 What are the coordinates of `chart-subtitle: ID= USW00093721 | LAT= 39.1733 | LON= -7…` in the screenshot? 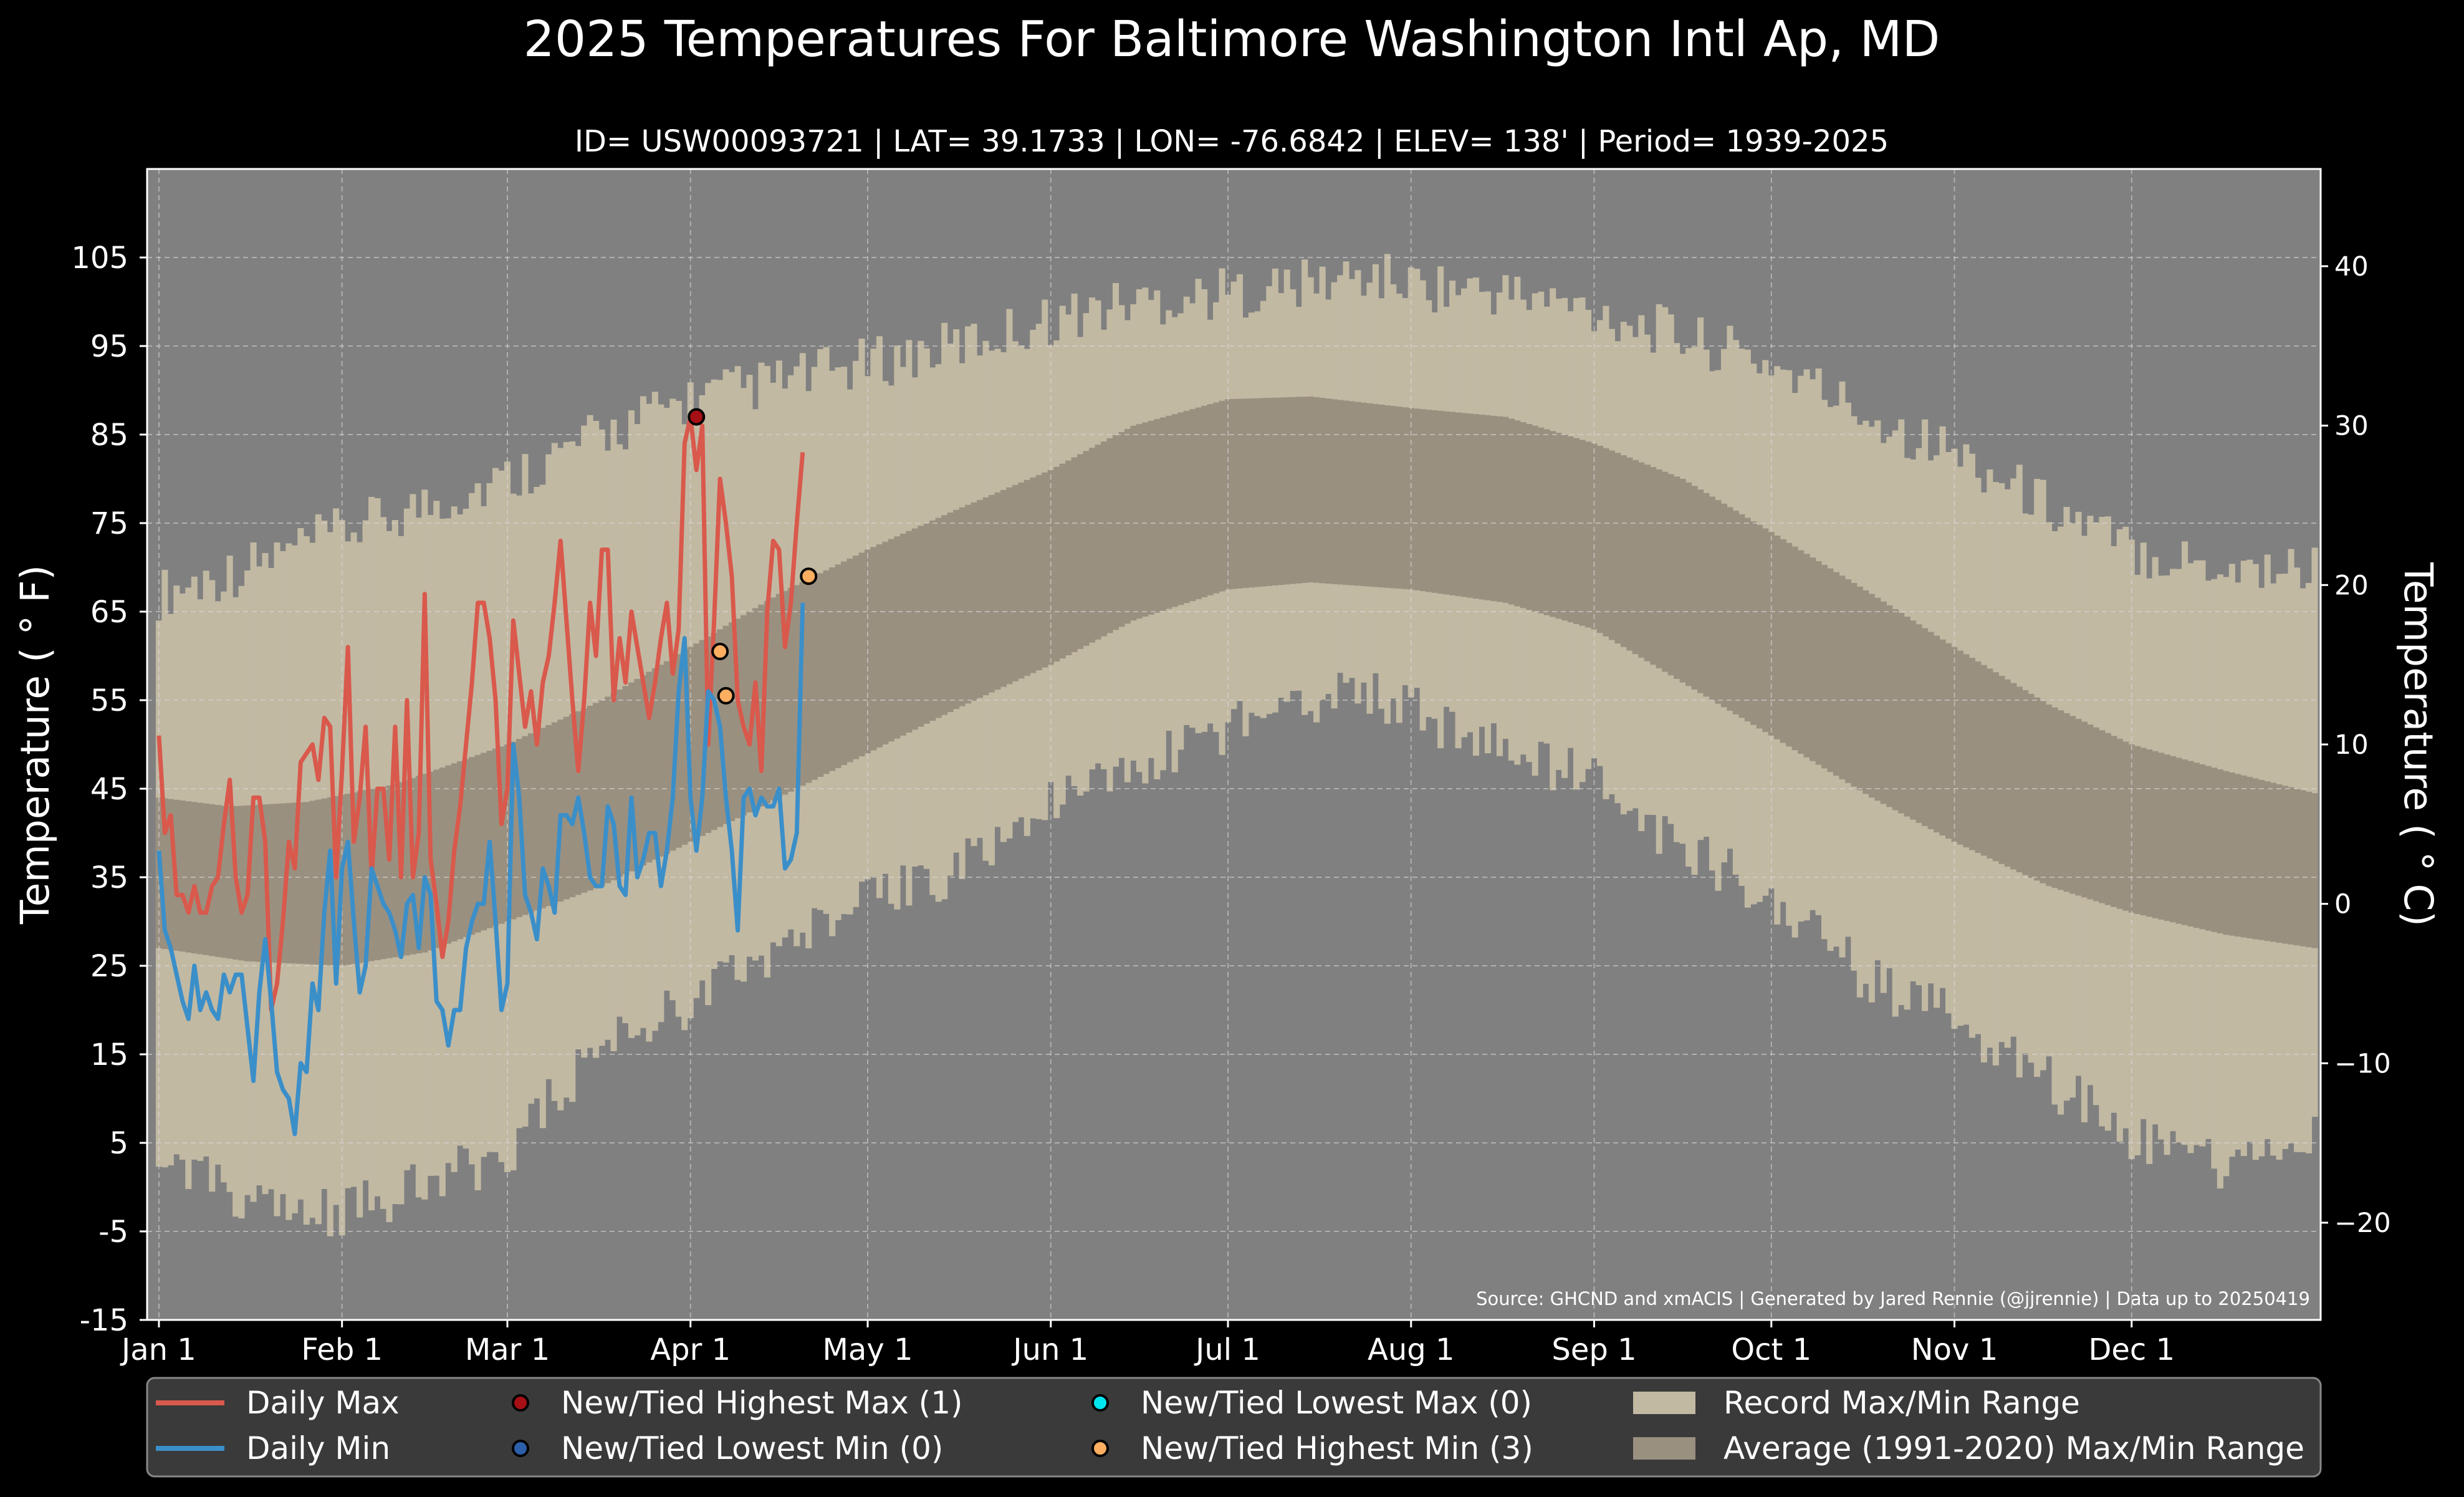 It's located at (1232, 141).